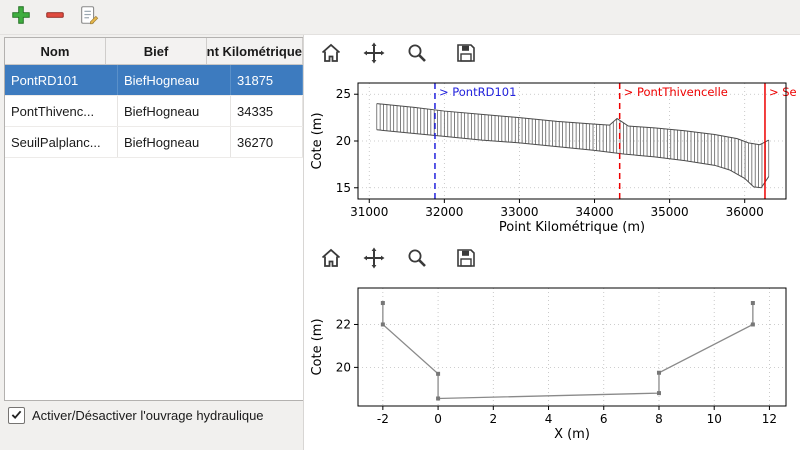 This screenshot has width=800, height=450. Describe the element at coordinates (659, 419) in the screenshot. I see `svg-text: 8` at that location.